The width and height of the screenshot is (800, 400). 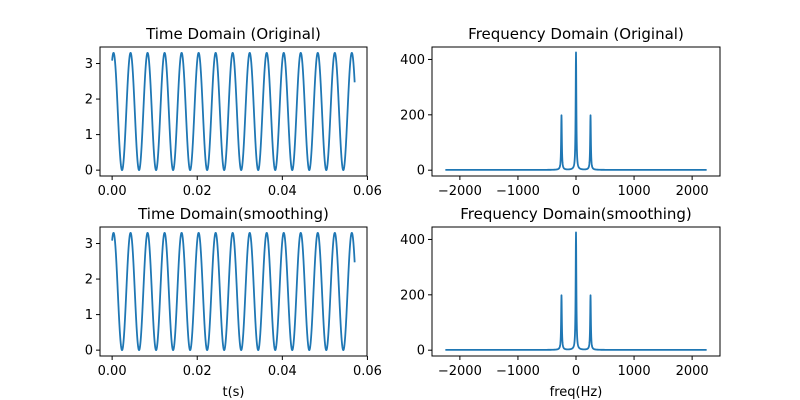 What do you see at coordinates (576, 291) in the screenshot?
I see `series-line-fd-smooth` at bounding box center [576, 291].